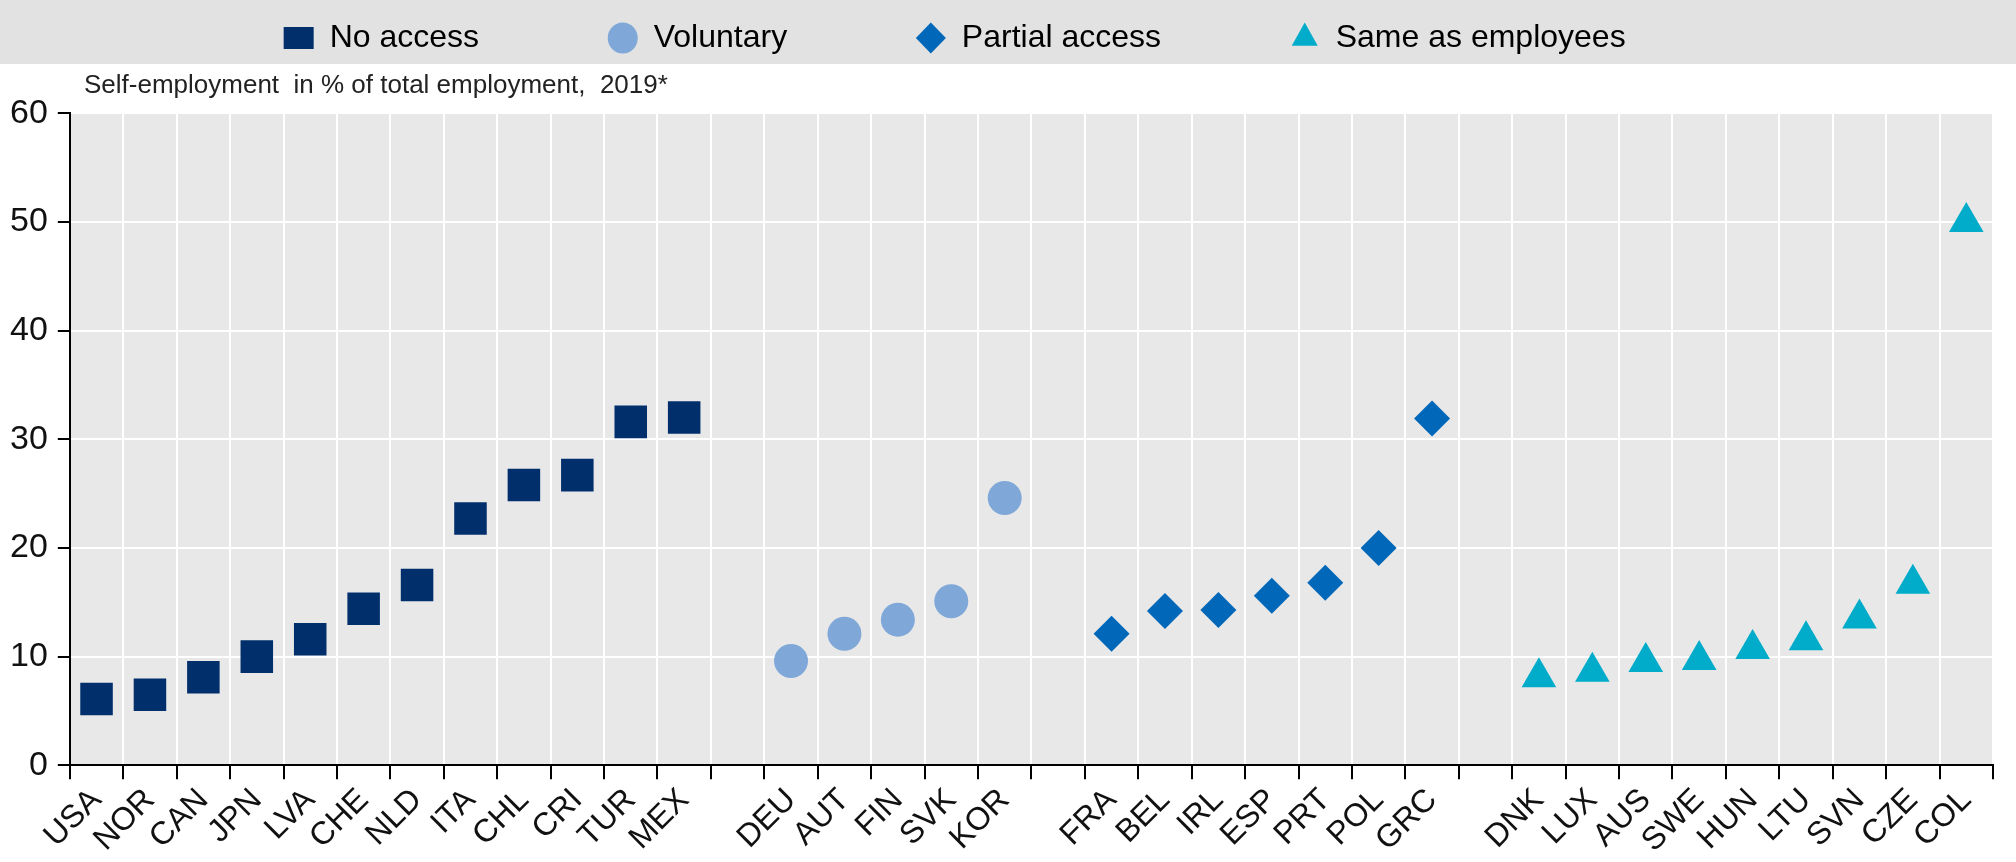 The image size is (2016, 862). Describe the element at coordinates (1534, 35) in the screenshot. I see `legend-label: Same as employees` at that location.